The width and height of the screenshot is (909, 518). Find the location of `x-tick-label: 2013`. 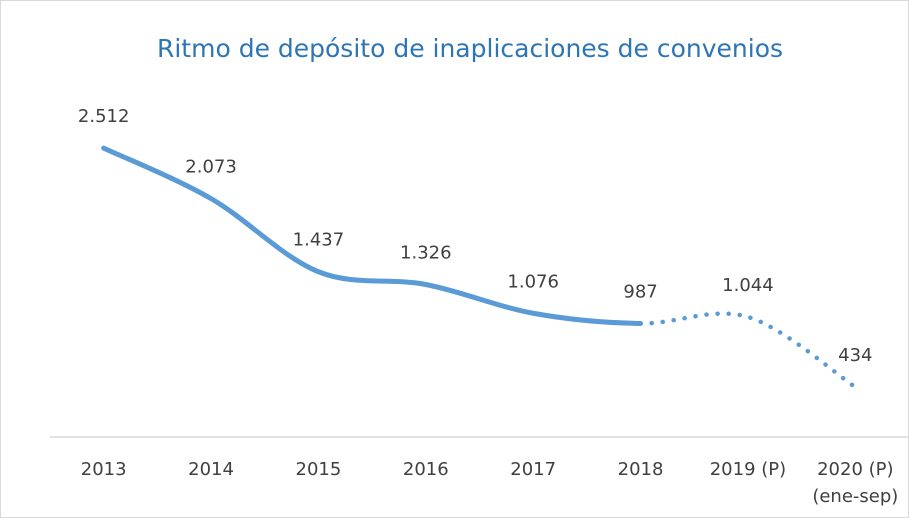

x-tick-label: 2013 is located at coordinates (103, 469).